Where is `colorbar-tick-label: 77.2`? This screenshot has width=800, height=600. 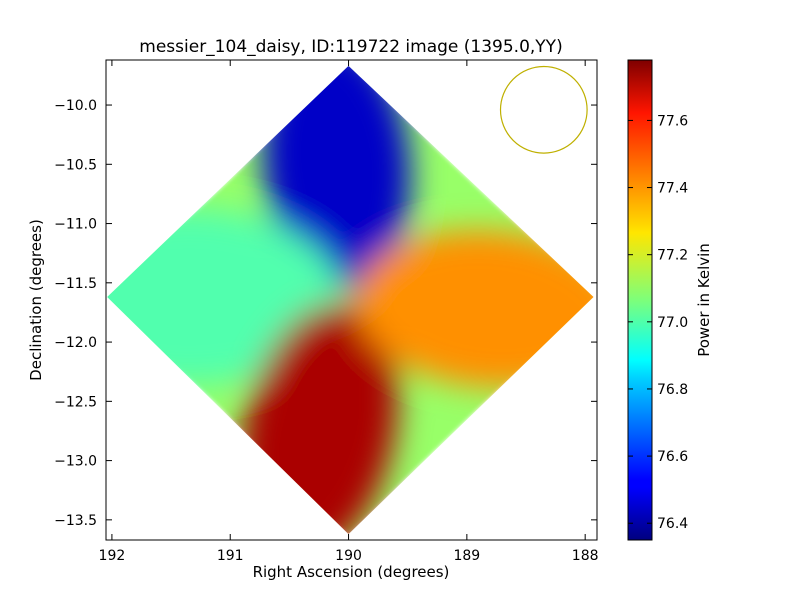
colorbar-tick-label: 77.2 is located at coordinates (672, 256).